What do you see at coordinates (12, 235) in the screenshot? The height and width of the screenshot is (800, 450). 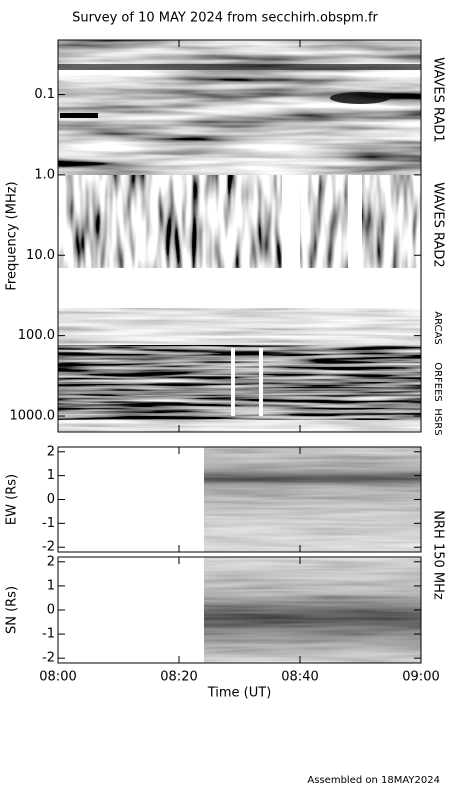 I see `y-axis-label: Frequency (MHz)` at bounding box center [12, 235].